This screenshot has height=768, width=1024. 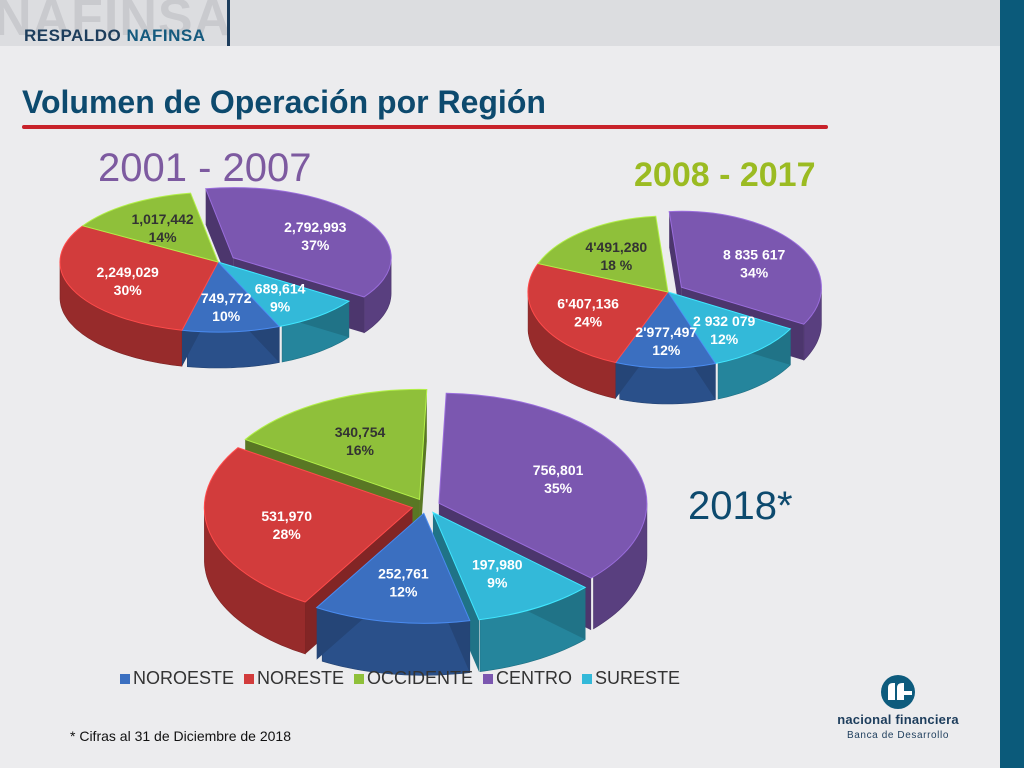 I want to click on page-title: Volumen de Operación por Región, so click(x=284, y=102).